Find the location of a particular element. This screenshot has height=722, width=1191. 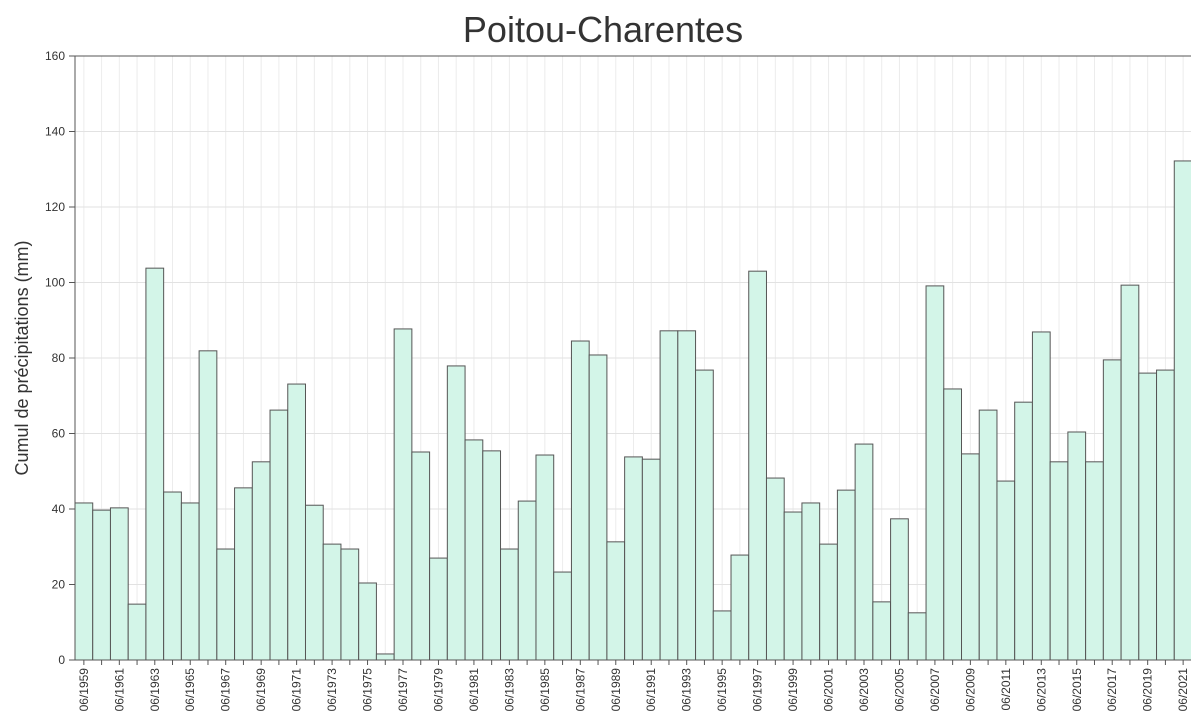

x-tick-label: 06/1981 is located at coordinates (474, 690).